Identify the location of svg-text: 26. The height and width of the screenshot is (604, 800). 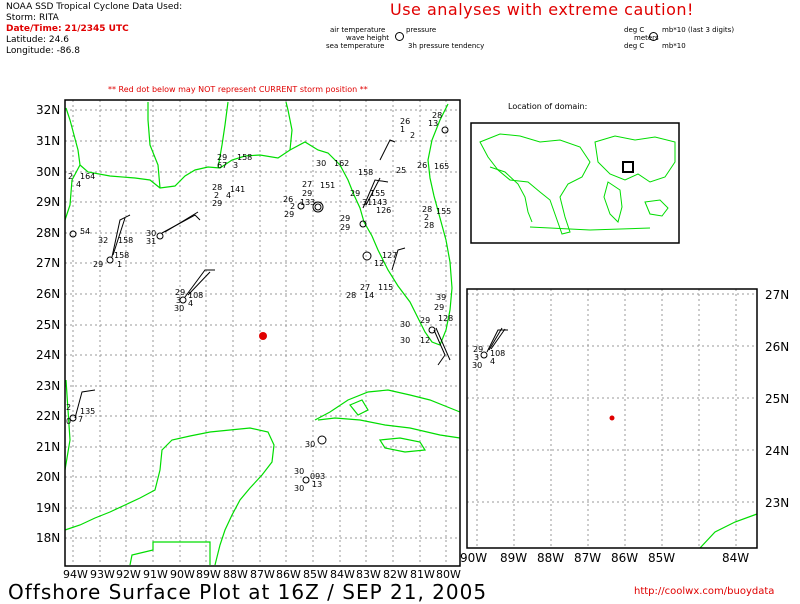
(405, 121).